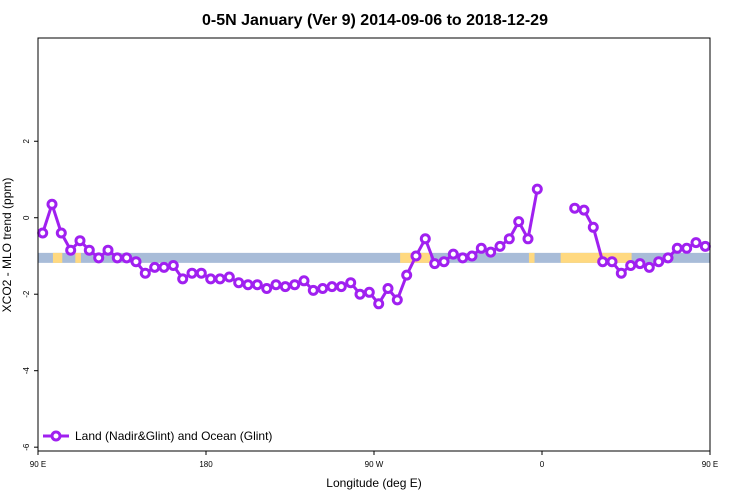  I want to click on x-axis: 90 E 180 90 W 0 90 E, so click(374, 460).